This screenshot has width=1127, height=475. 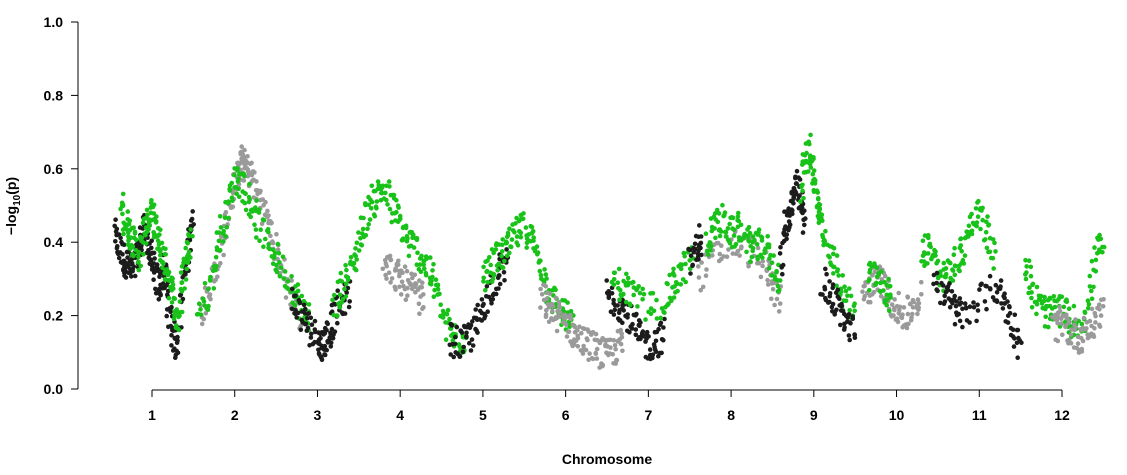 I want to click on y-tick-label: 0.8, so click(x=54, y=95).